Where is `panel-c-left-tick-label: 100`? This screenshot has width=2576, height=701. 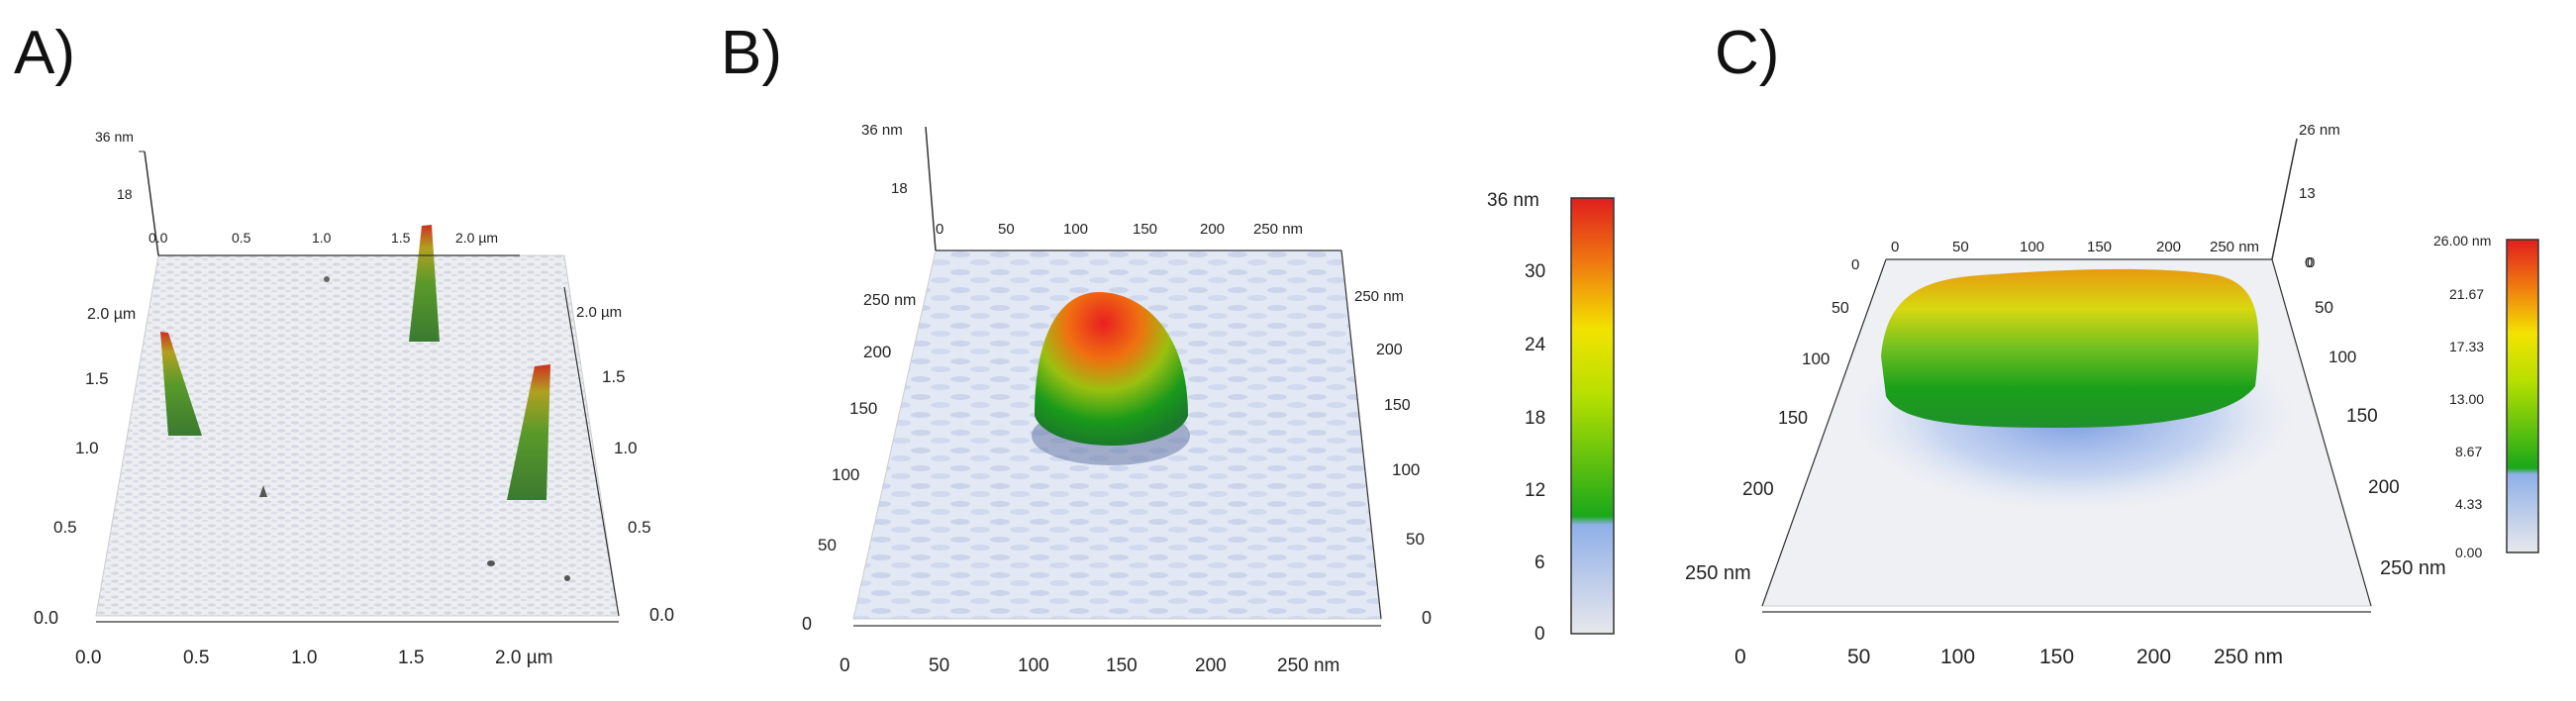 panel-c-left-tick-label: 100 is located at coordinates (1816, 359).